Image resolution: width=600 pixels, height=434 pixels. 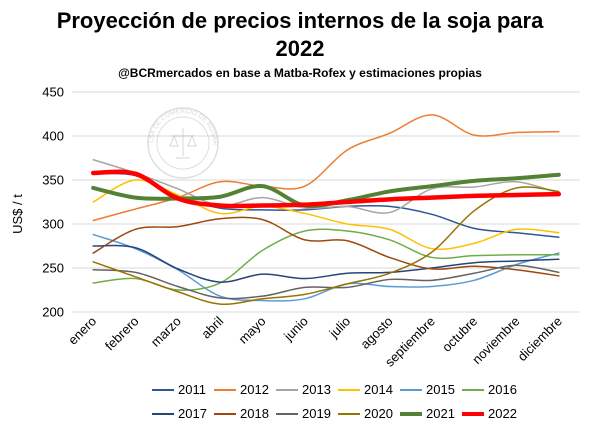 I want to click on legend-item-2018: 2018, so click(x=241, y=413).